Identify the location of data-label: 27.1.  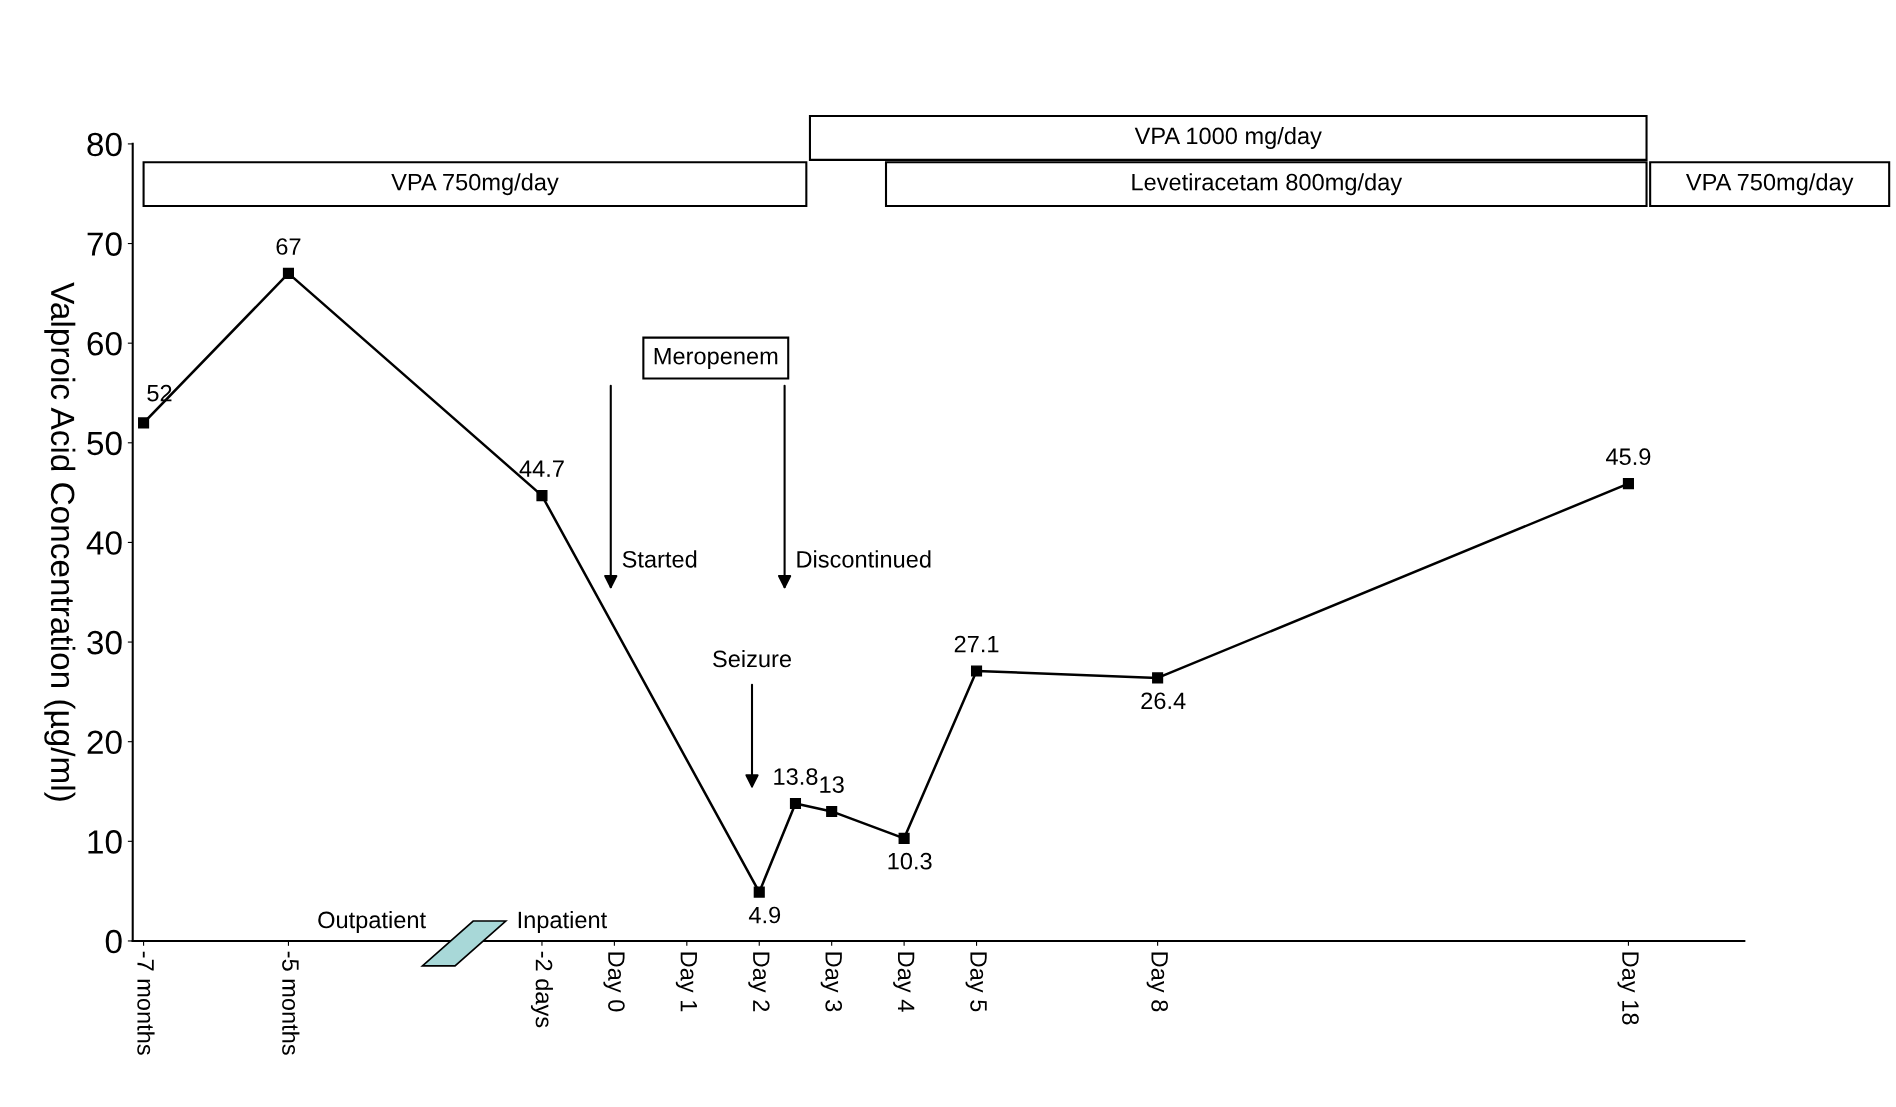
(976, 644).